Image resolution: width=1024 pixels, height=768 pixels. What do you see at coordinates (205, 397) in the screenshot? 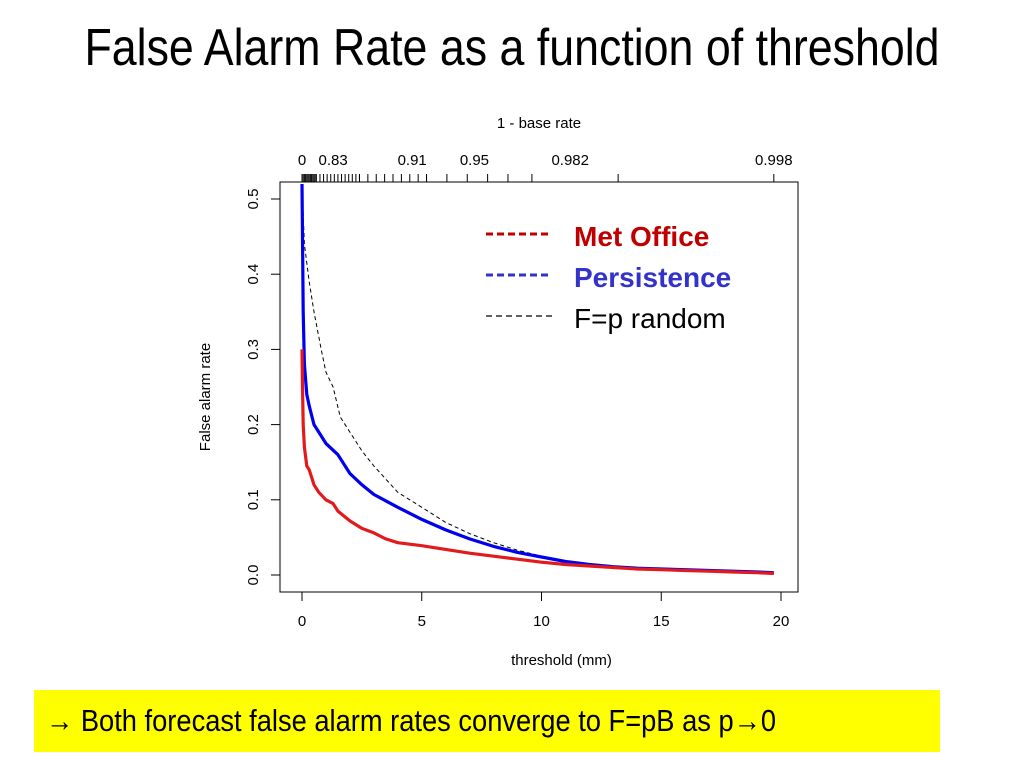
I see `y-axis-label: False alarm rate` at bounding box center [205, 397].